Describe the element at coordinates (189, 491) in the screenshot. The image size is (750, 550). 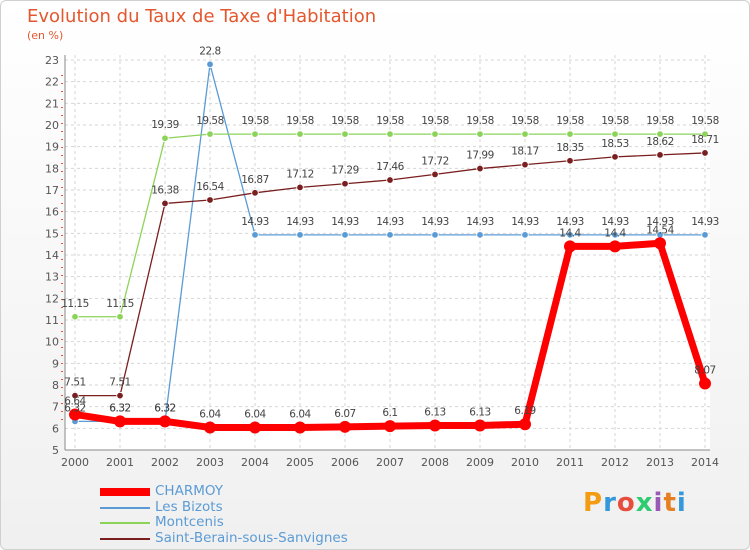
I see `legend-label-charmoy: CHARMOY` at that location.